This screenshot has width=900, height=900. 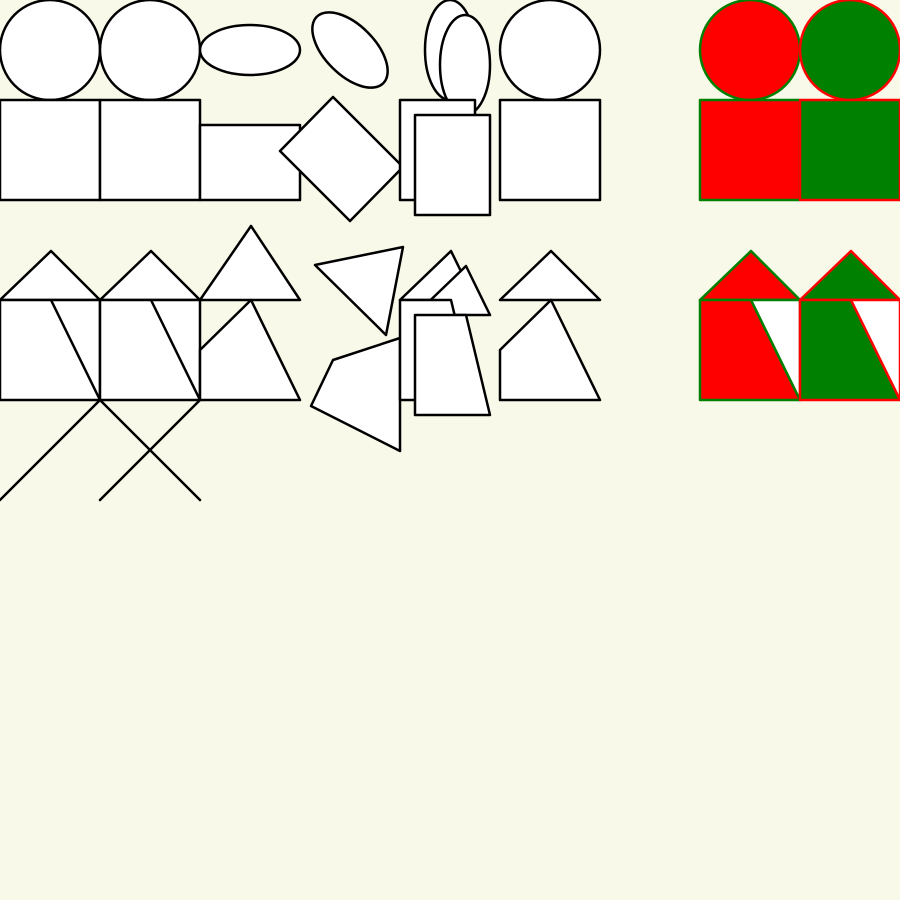 I want to click on trapezoid-pair-front, so click(x=452, y=365).